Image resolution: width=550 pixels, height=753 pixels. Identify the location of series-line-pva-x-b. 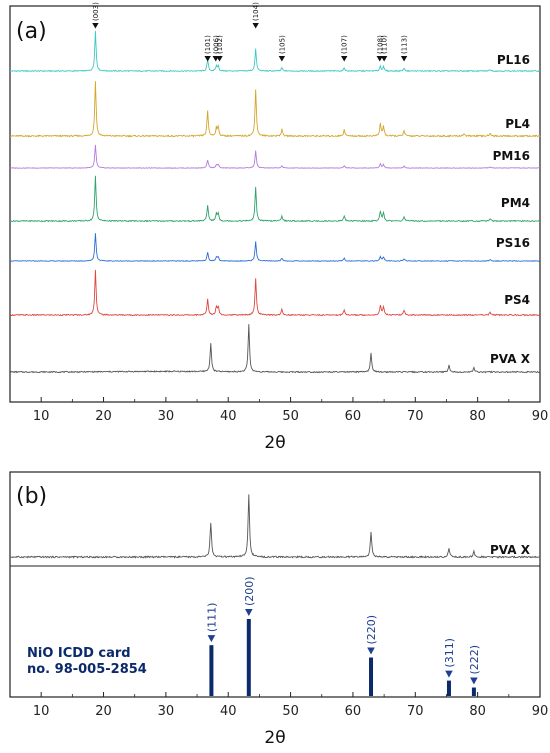
(275, 526).